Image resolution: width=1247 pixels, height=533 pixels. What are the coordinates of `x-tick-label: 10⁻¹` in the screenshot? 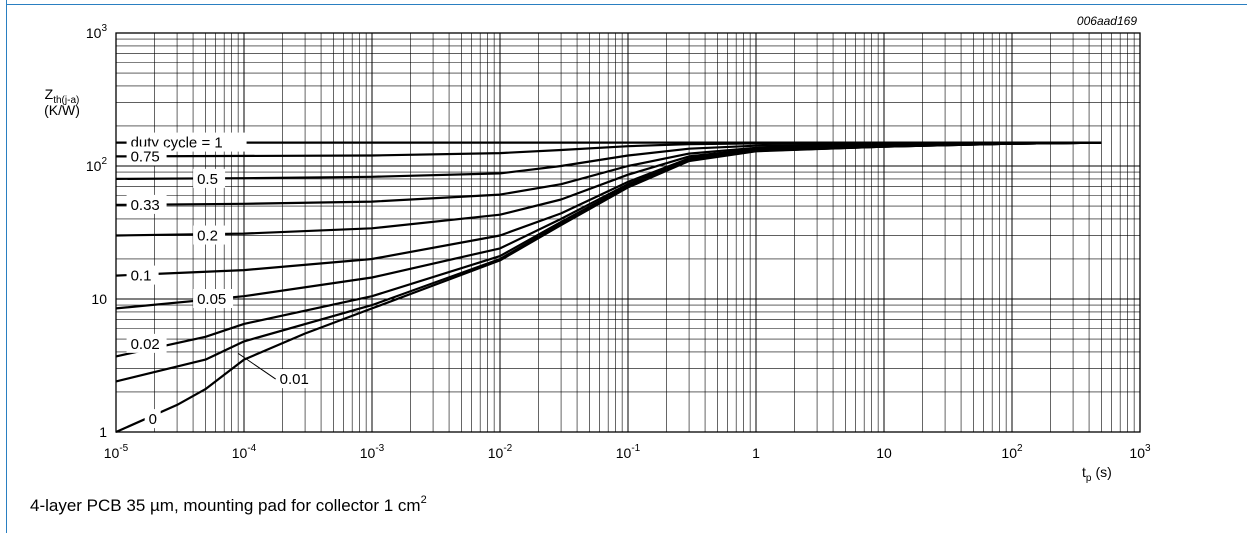 It's located at (628, 452).